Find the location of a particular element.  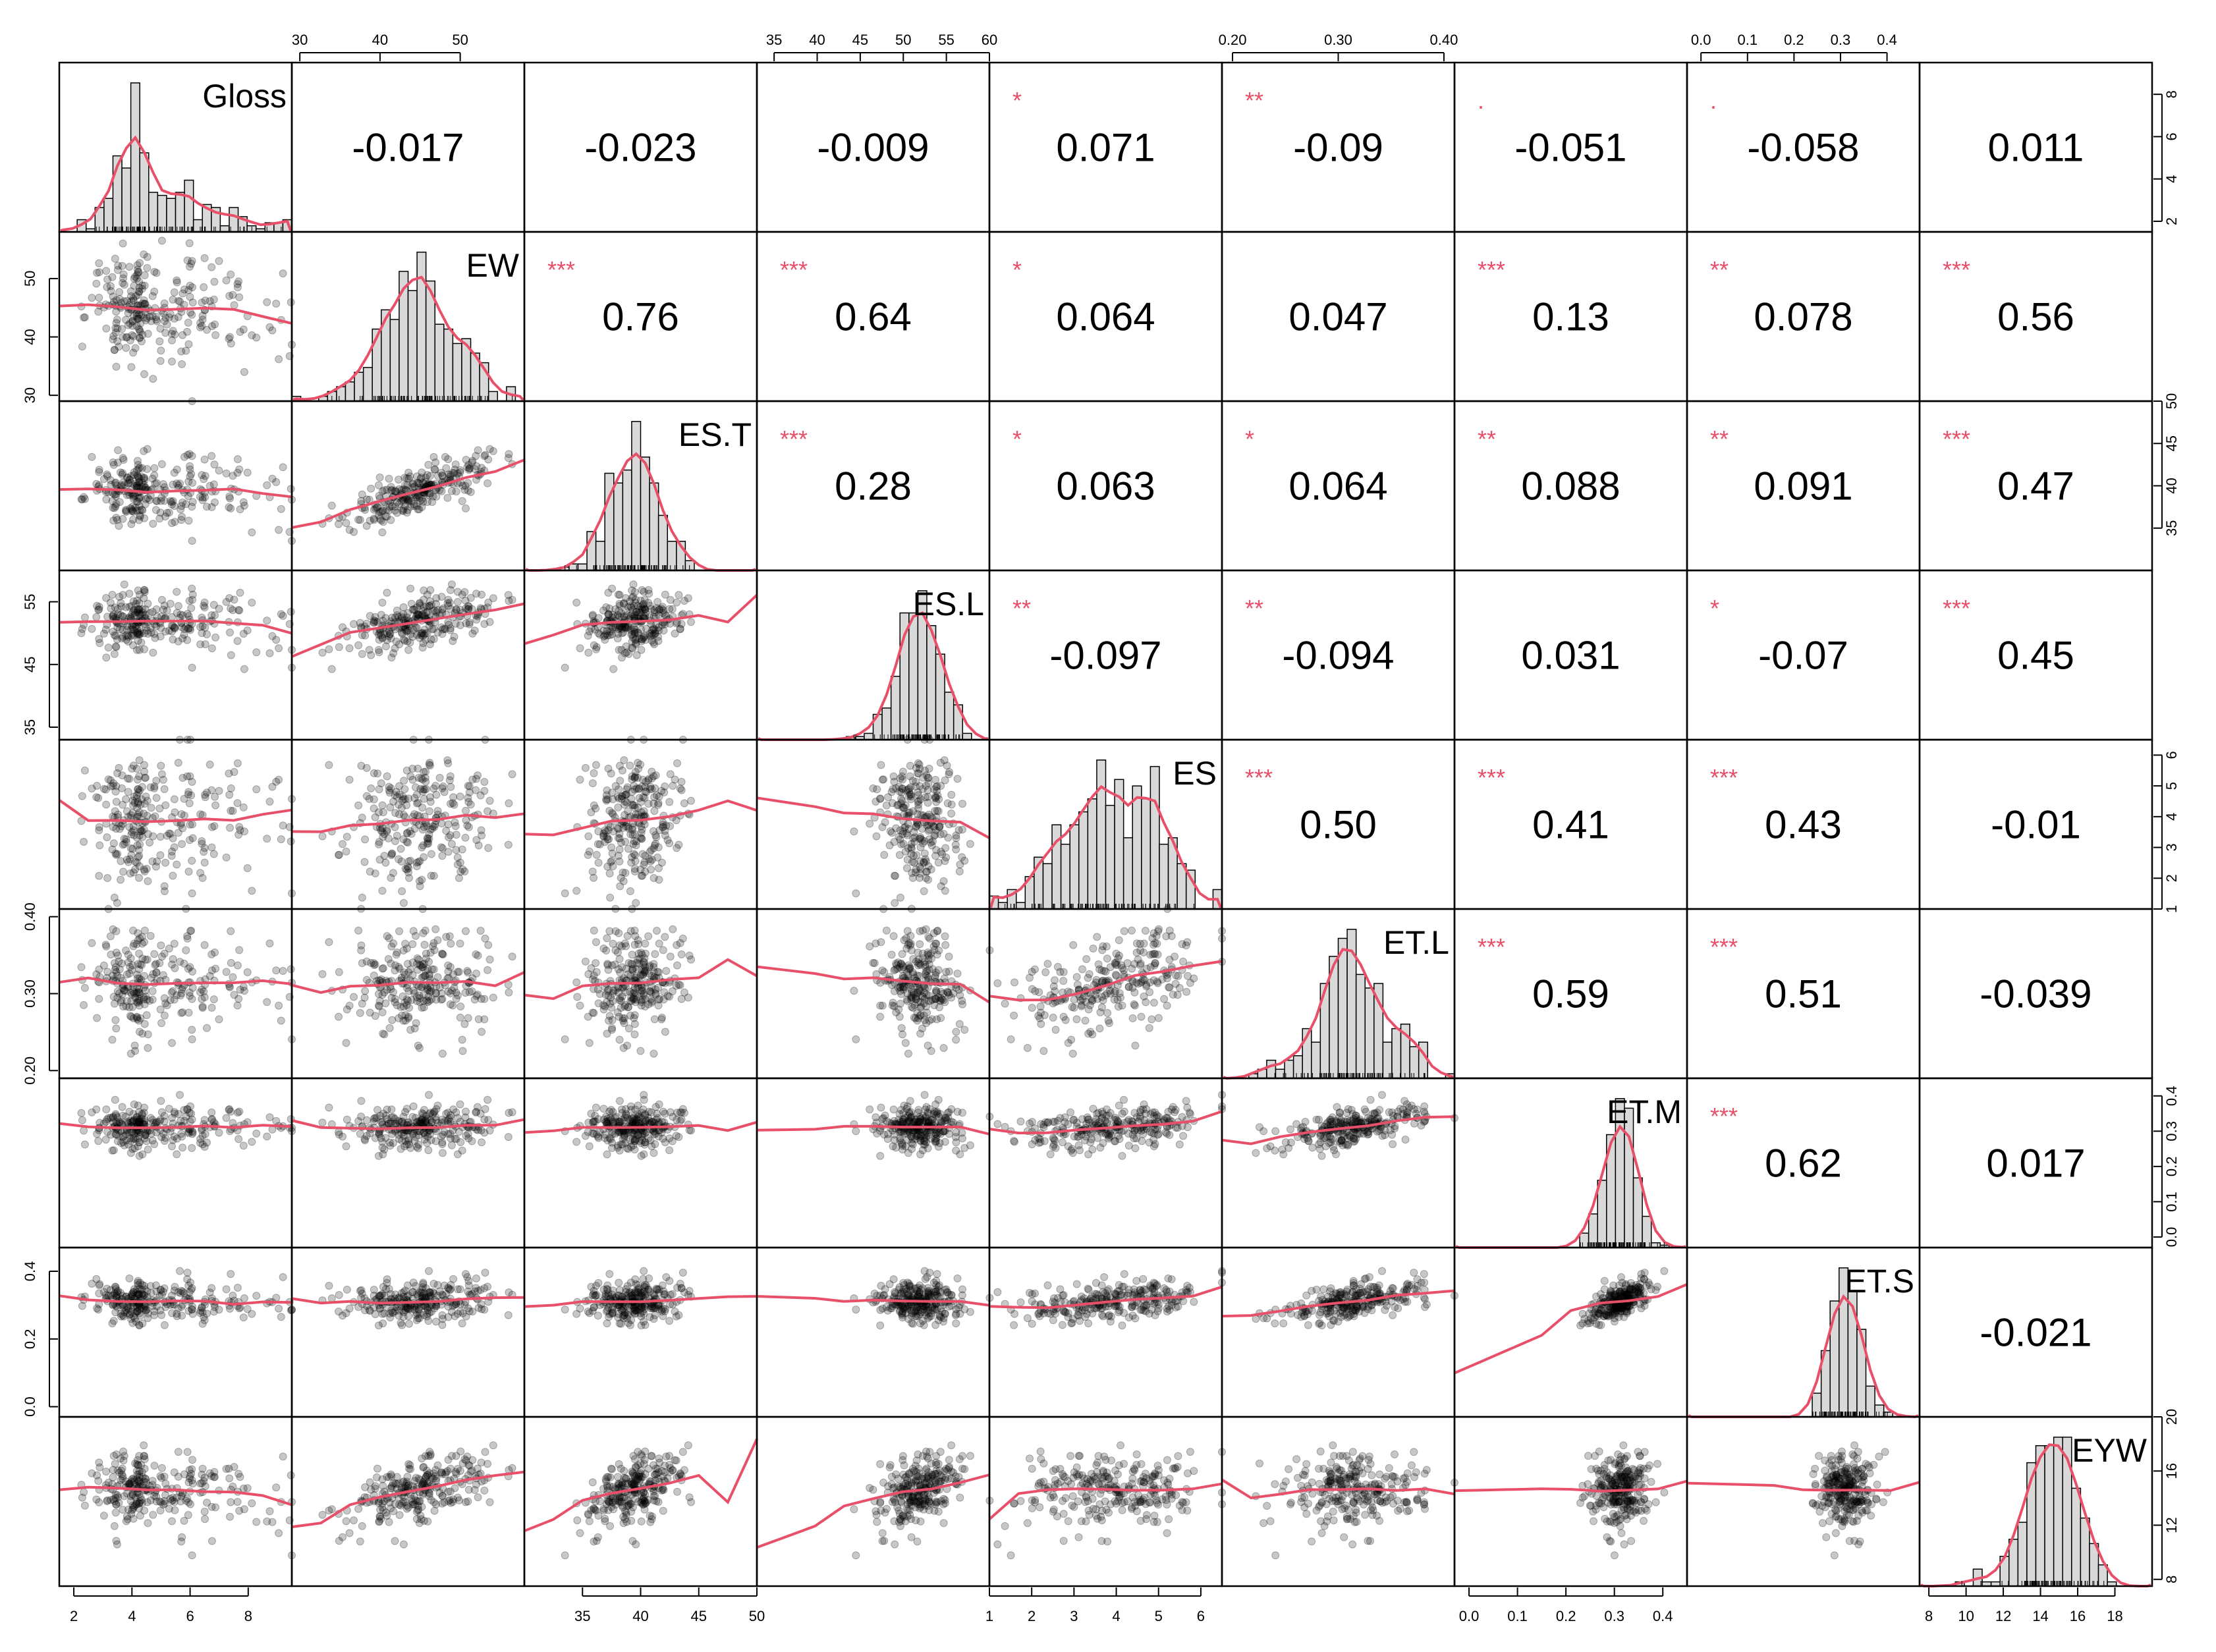

significance-stars: ** is located at coordinates (1254, 101).